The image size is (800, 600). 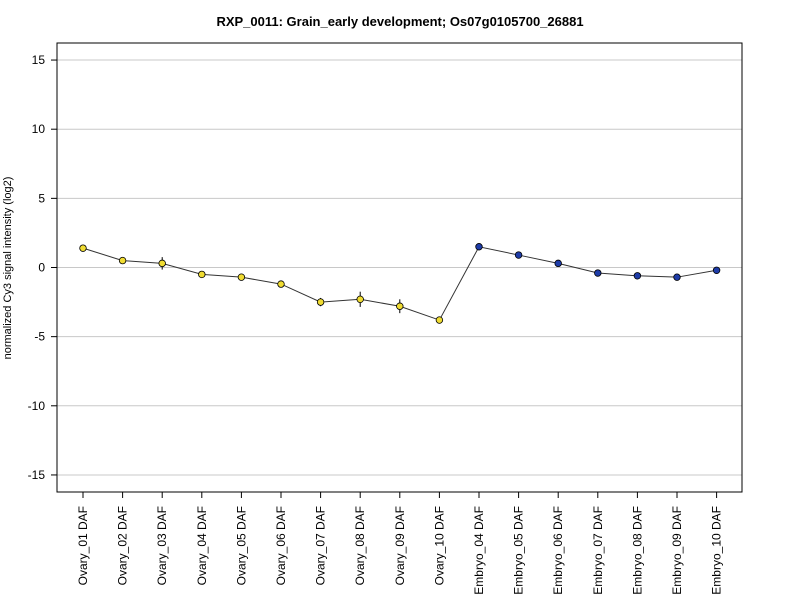 What do you see at coordinates (202, 545) in the screenshot?
I see `x-tick-label: Ovary_04 DAF` at bounding box center [202, 545].